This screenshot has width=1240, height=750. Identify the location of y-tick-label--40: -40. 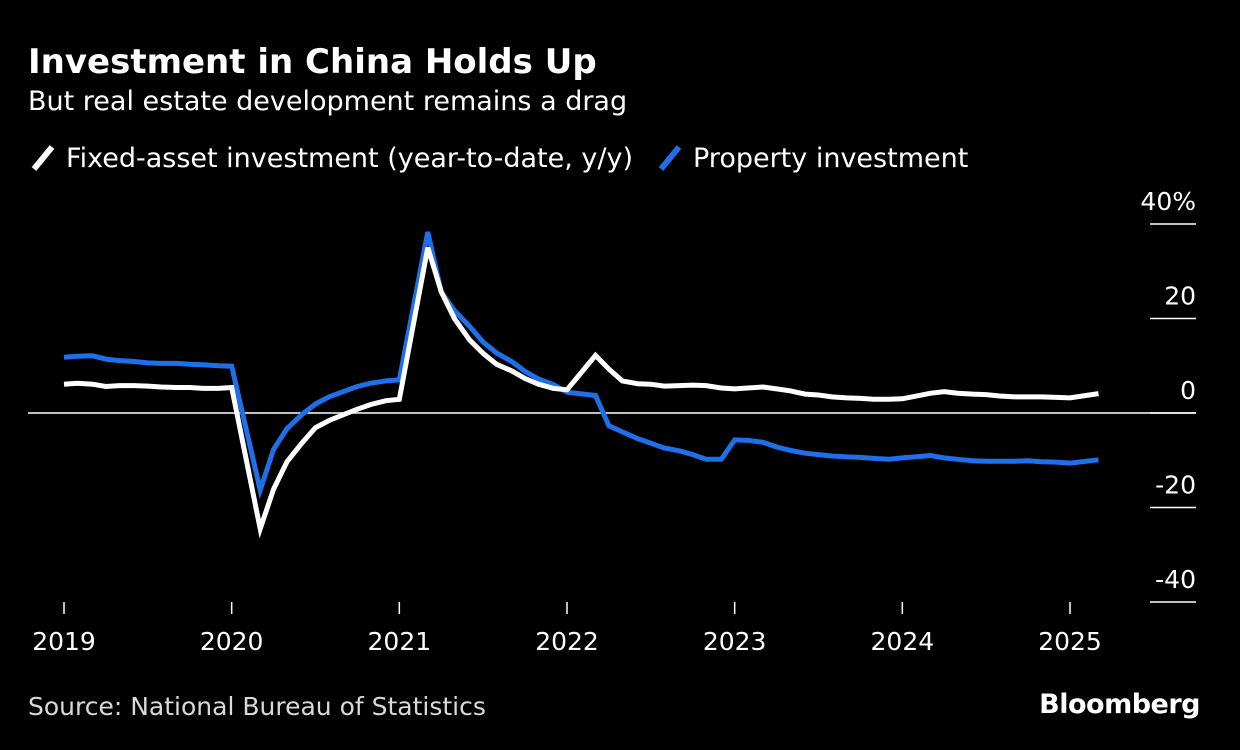
(1175, 579).